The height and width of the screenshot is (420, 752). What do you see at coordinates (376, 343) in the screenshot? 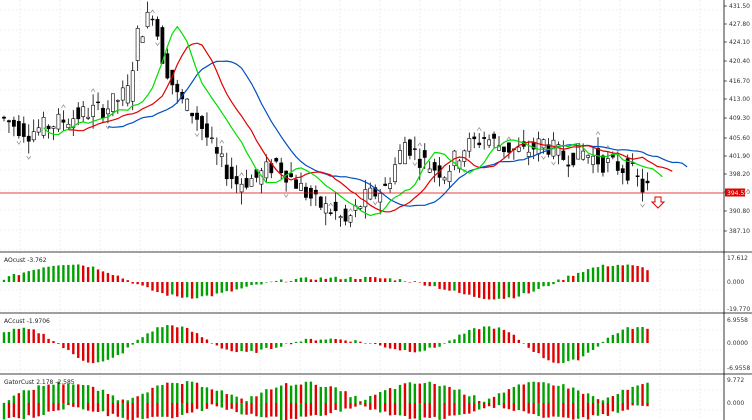
I see `ac-pane: ACcust -1.9706 6.9558 0.0000 -6.9558` at bounding box center [376, 343].